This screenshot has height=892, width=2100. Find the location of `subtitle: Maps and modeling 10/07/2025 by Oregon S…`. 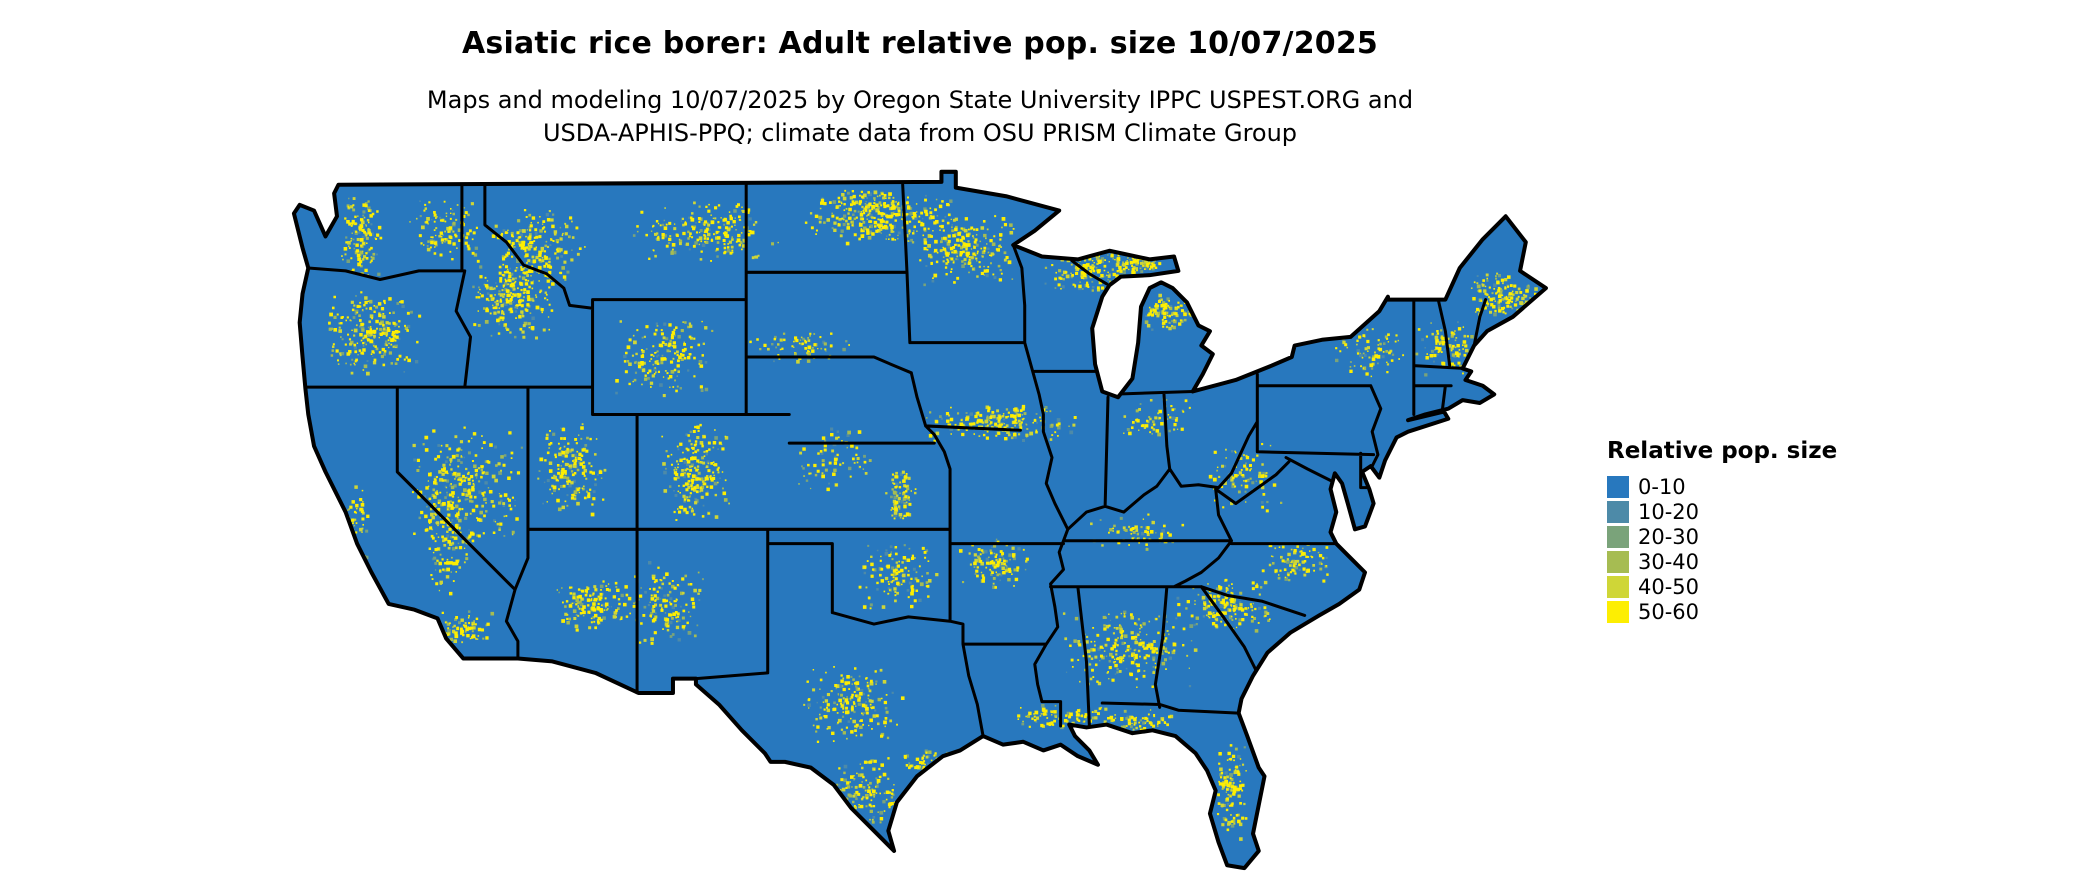

subtitle: Maps and modeling 10/07/2025 by Oregon S… is located at coordinates (920, 117).